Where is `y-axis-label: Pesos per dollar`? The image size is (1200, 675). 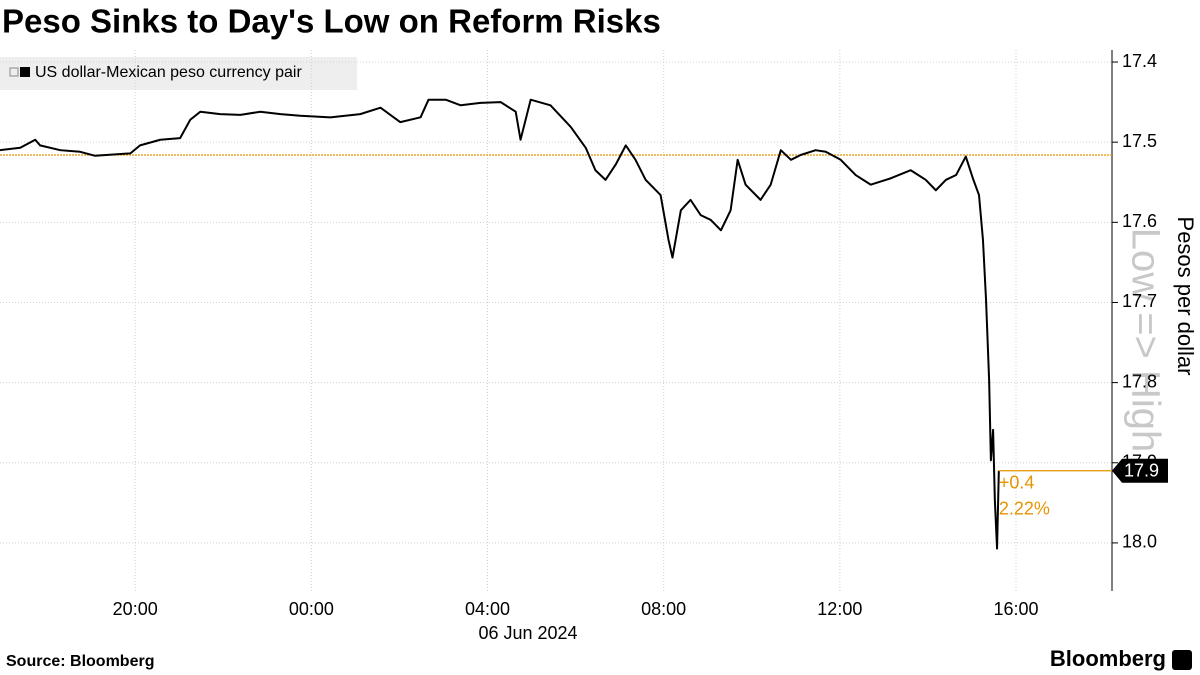 y-axis-label: Pesos per dollar is located at coordinates (1185, 296).